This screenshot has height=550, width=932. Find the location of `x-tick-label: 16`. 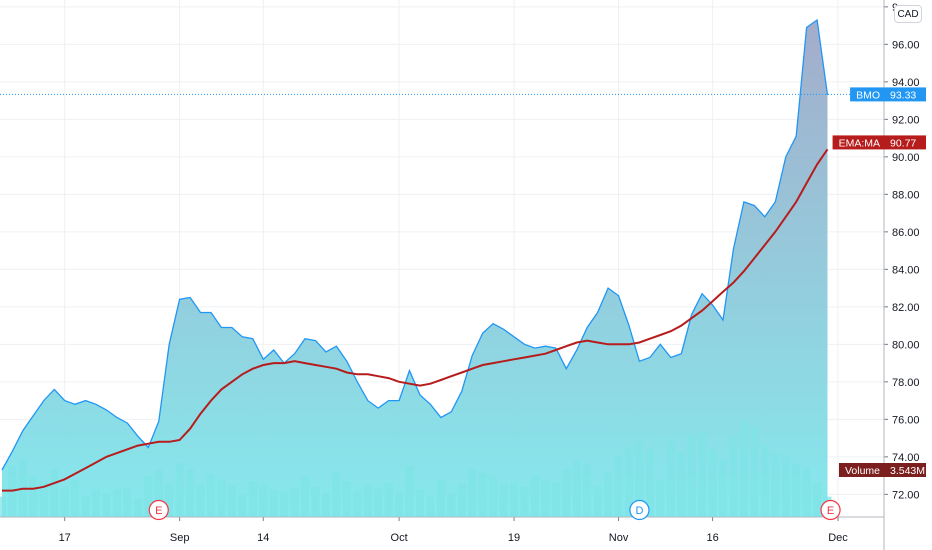

x-tick-label: 16 is located at coordinates (712, 538).